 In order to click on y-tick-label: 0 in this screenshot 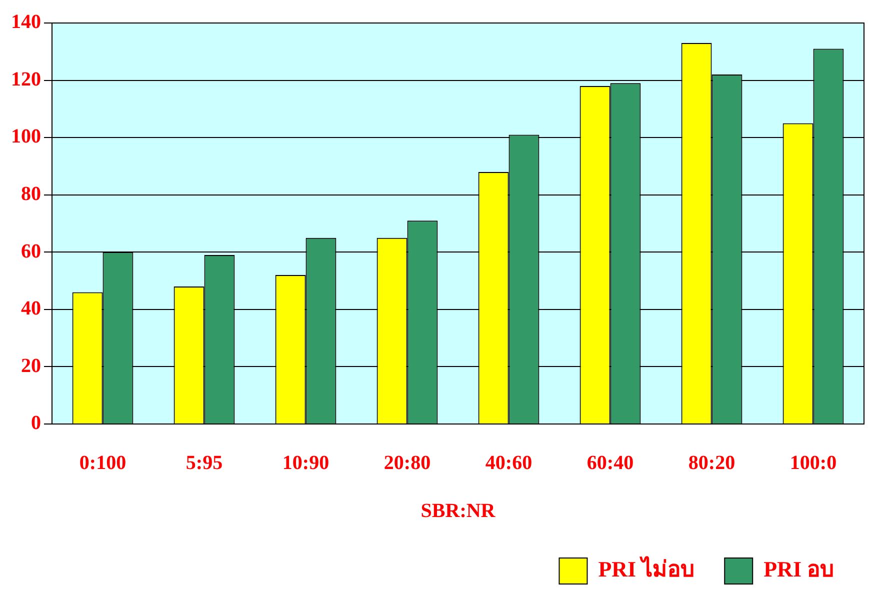, I will do `click(36, 423)`.